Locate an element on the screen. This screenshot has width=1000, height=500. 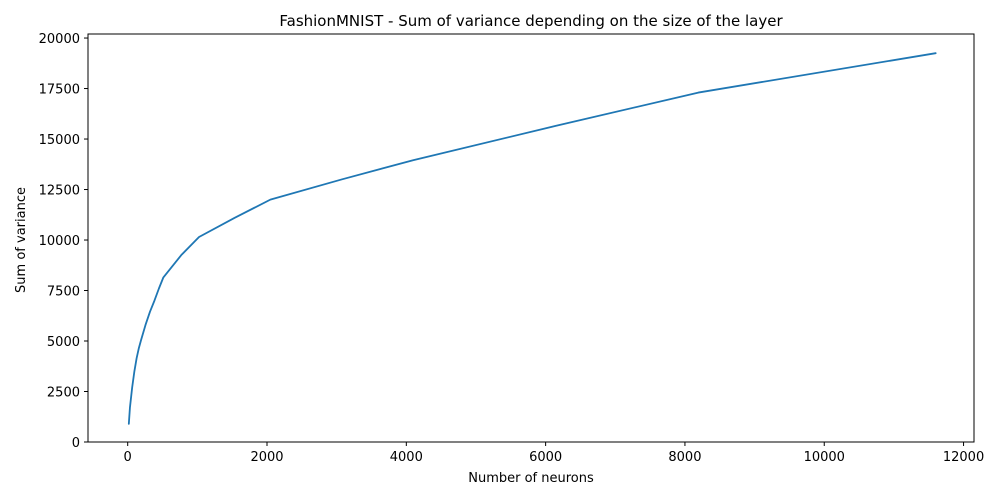
x-axis-ticks: 0 2000 4000 6000 8000 10000 12000 is located at coordinates (554, 453).